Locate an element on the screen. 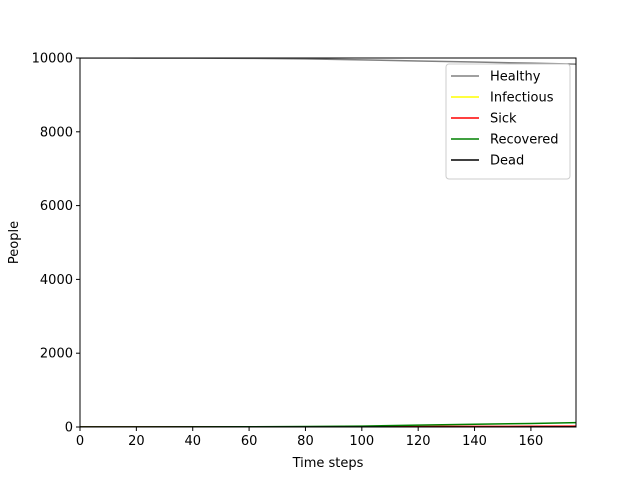 This screenshot has height=485, width=640. y-tick-label: 4000 is located at coordinates (56, 280).